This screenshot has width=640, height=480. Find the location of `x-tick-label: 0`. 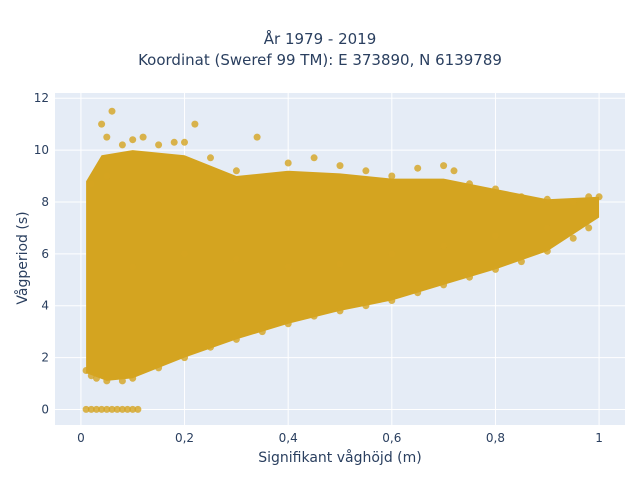

x-tick-label: 0 is located at coordinates (81, 438).